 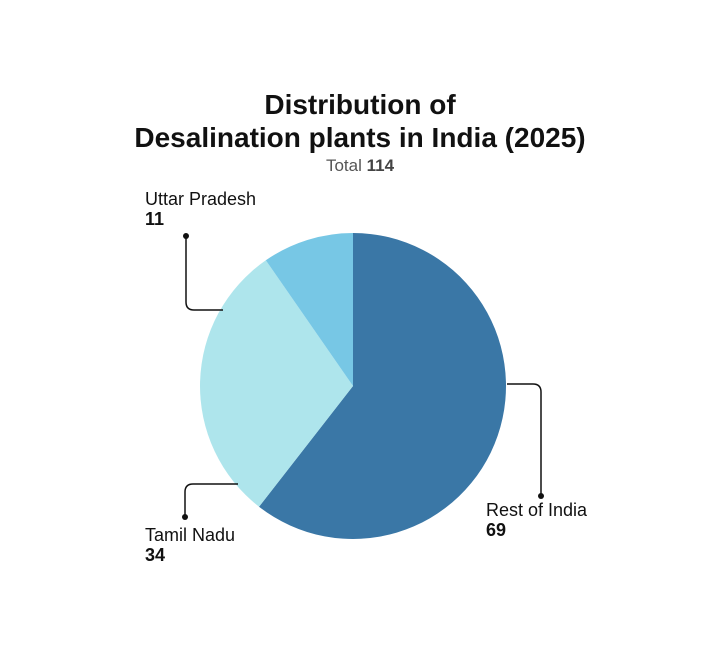 What do you see at coordinates (204, 274) in the screenshot?
I see `leader-line-uttar-pradesh` at bounding box center [204, 274].